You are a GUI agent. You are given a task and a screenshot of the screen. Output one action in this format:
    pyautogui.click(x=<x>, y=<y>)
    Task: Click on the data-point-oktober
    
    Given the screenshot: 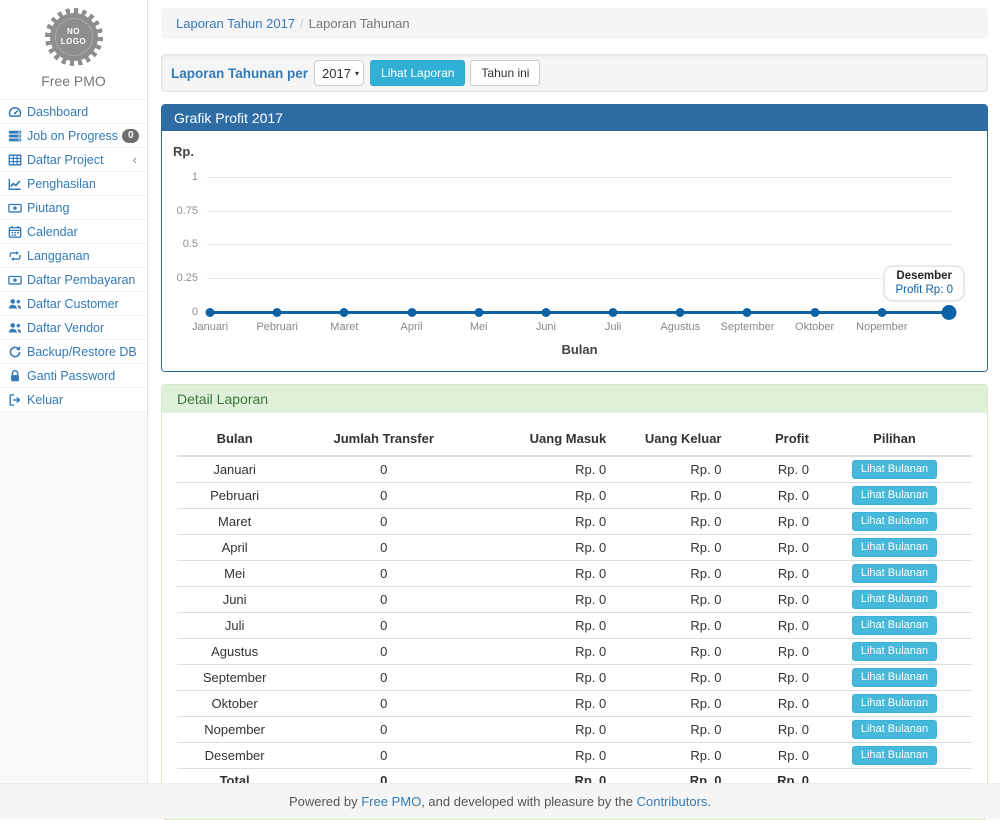 What is the action you would take?
    pyautogui.click(x=814, y=312)
    